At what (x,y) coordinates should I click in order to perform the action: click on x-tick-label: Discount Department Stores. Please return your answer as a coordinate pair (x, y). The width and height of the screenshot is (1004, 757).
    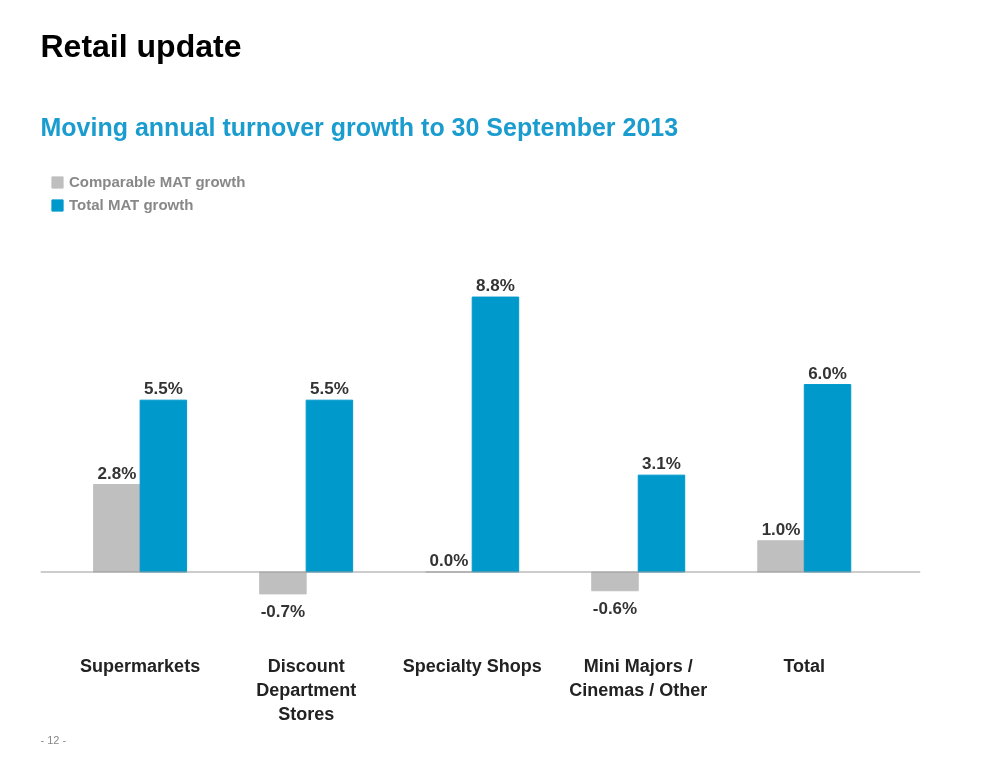
    Looking at the image, I should click on (306, 689).